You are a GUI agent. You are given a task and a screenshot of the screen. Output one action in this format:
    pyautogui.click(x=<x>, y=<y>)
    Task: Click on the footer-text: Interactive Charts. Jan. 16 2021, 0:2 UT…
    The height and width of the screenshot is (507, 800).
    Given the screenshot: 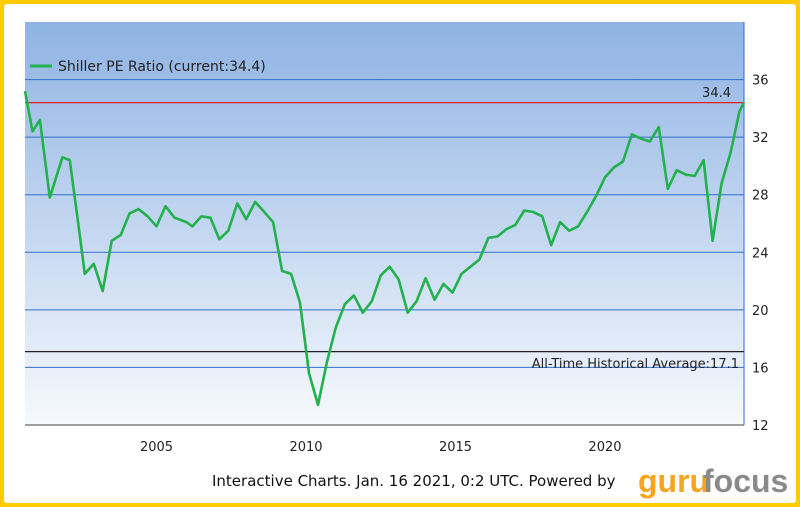 What is the action you would take?
    pyautogui.click(x=414, y=481)
    